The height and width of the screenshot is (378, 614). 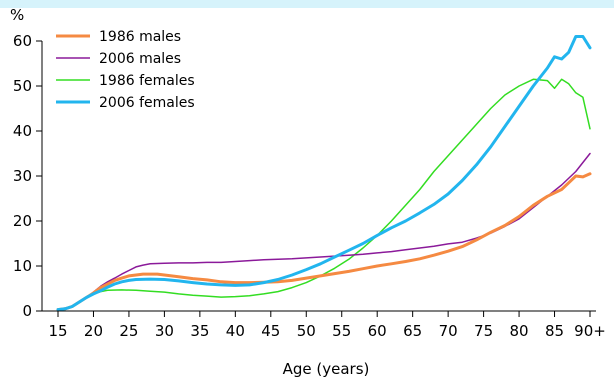 I want to click on x-tick-label: 45, so click(x=270, y=331).